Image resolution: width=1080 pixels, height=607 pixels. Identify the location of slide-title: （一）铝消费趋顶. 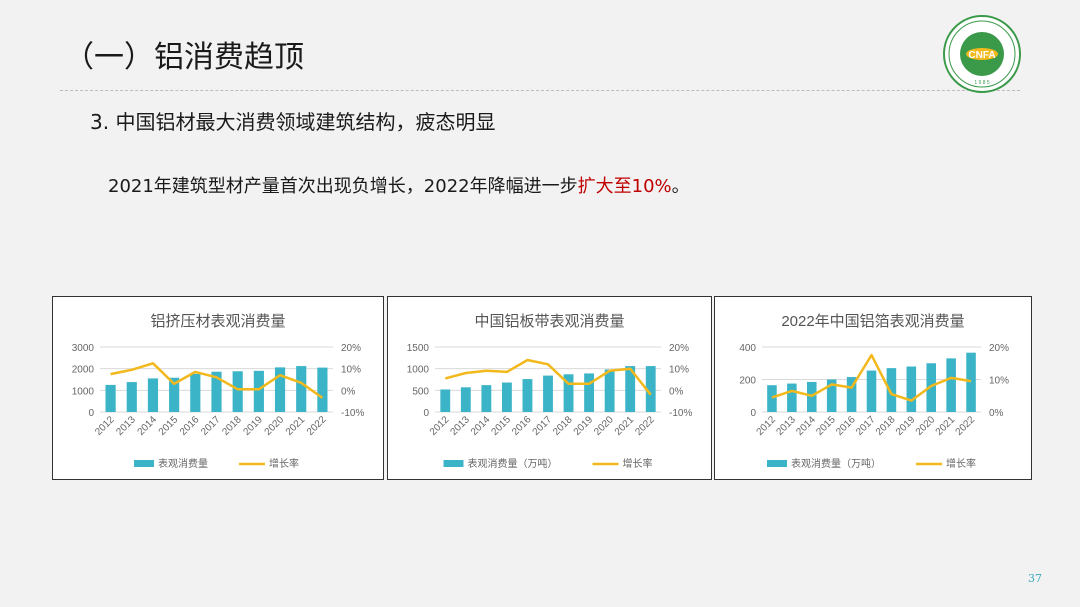
(184, 57).